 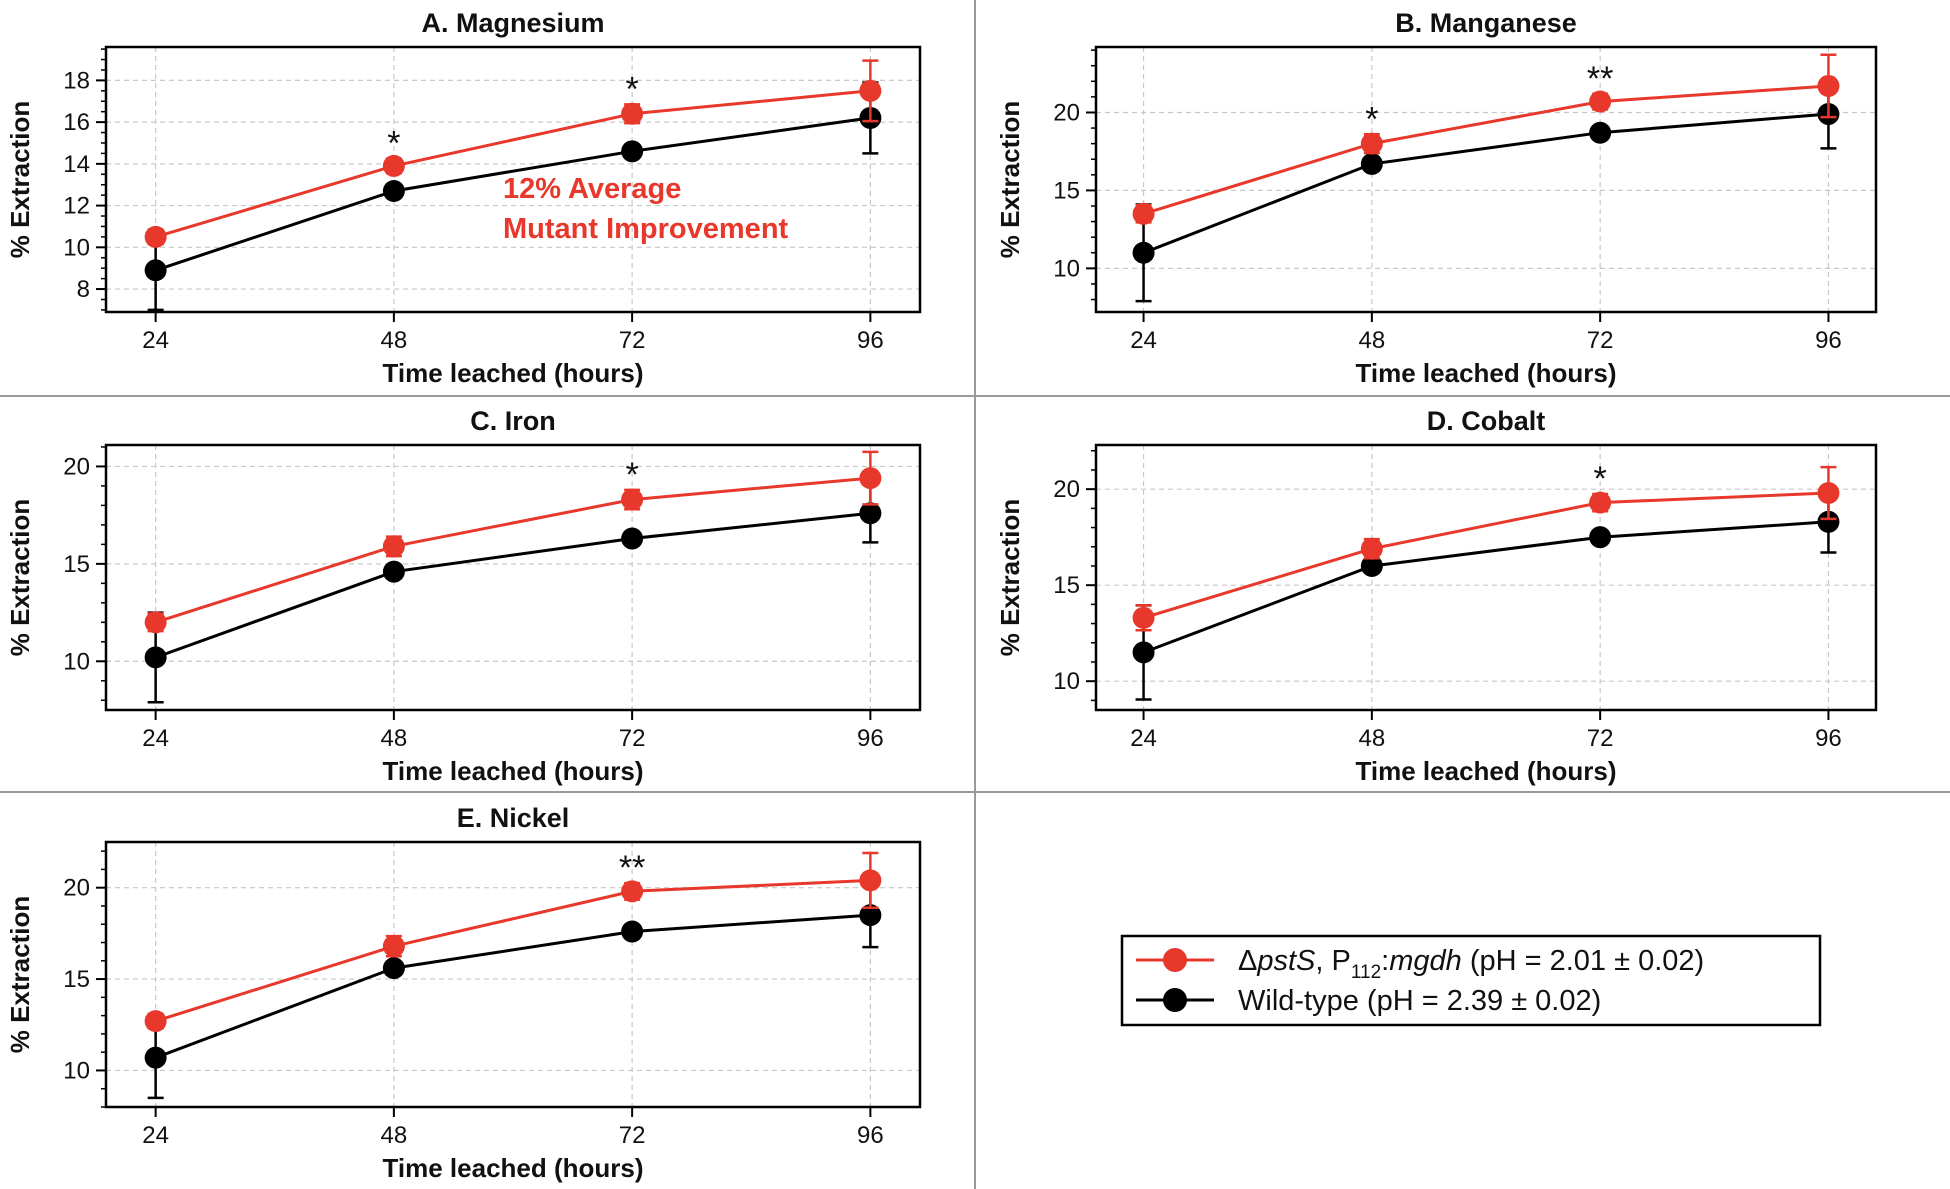 What do you see at coordinates (76, 164) in the screenshot?
I see `y-tick-label: 14` at bounding box center [76, 164].